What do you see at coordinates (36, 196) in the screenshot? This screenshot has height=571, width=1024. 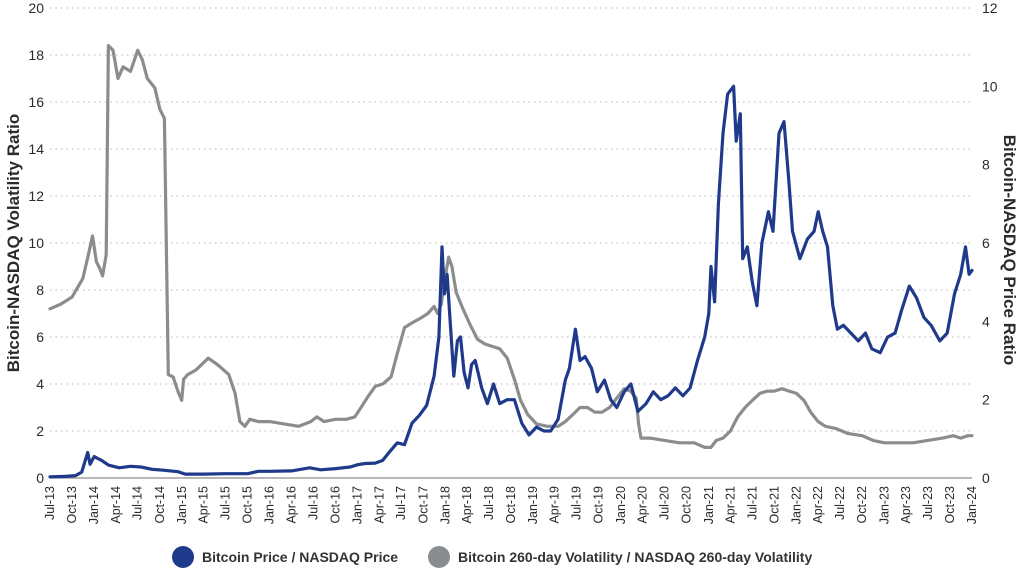 I see `y-left-tick-label: 12` at bounding box center [36, 196].